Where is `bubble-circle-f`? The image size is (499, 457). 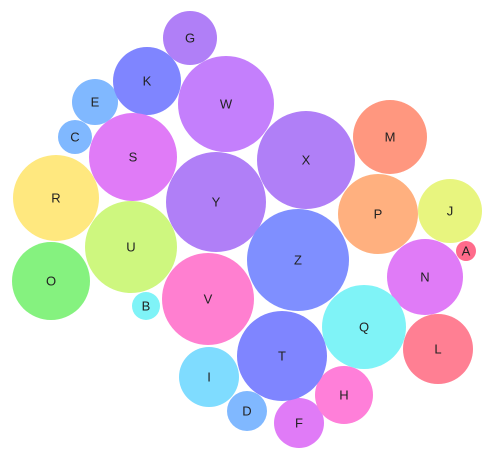
bubble-circle-f is located at coordinates (299, 423).